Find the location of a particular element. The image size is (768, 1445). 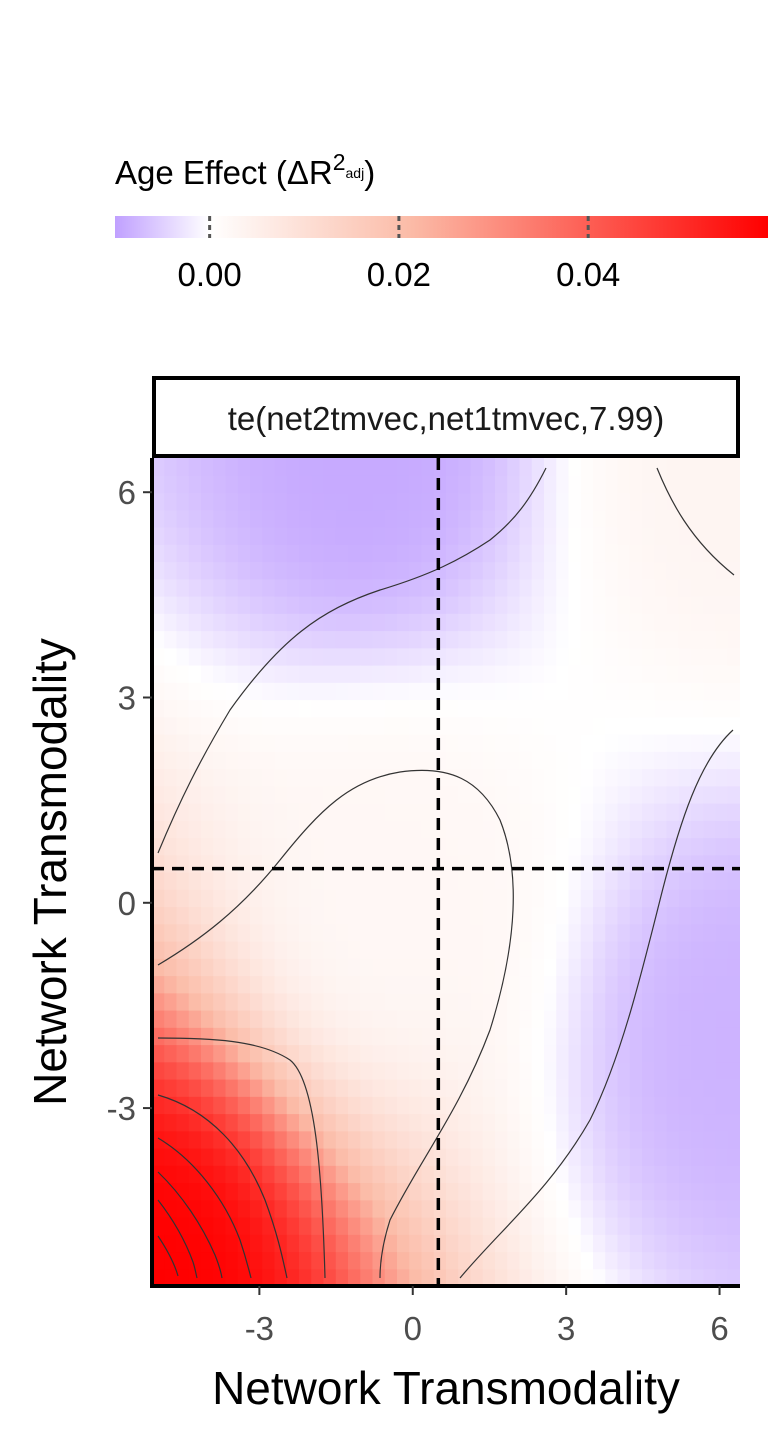

y-tick-label: 0 is located at coordinates (127, 903).